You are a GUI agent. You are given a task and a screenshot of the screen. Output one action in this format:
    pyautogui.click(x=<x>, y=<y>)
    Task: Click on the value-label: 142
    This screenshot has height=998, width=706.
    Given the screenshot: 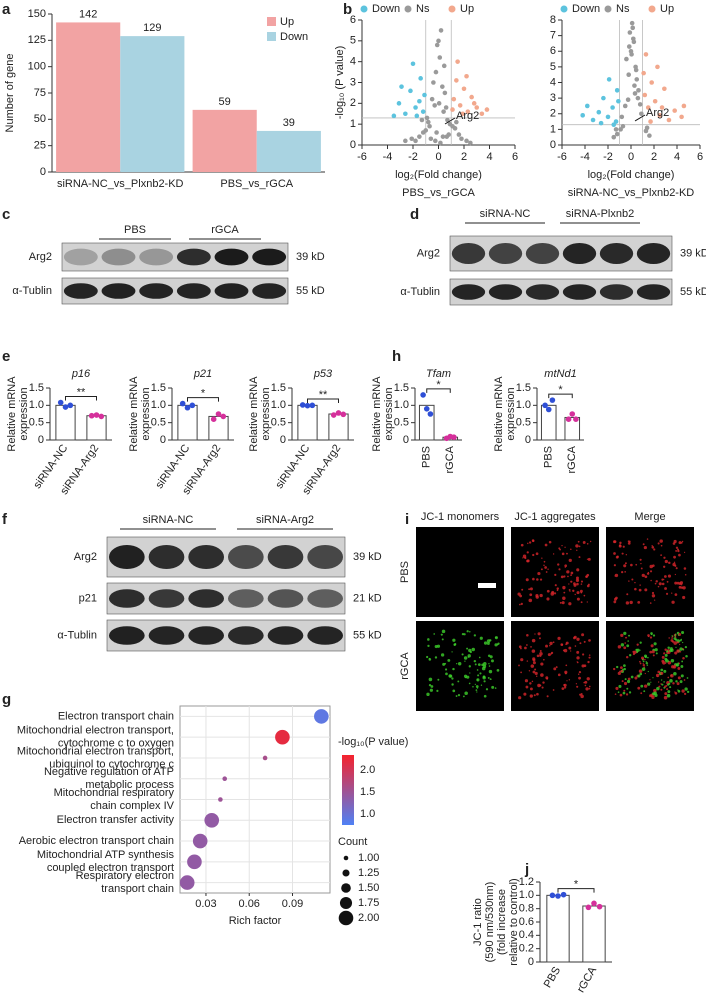 What is the action you would take?
    pyautogui.click(x=88, y=14)
    